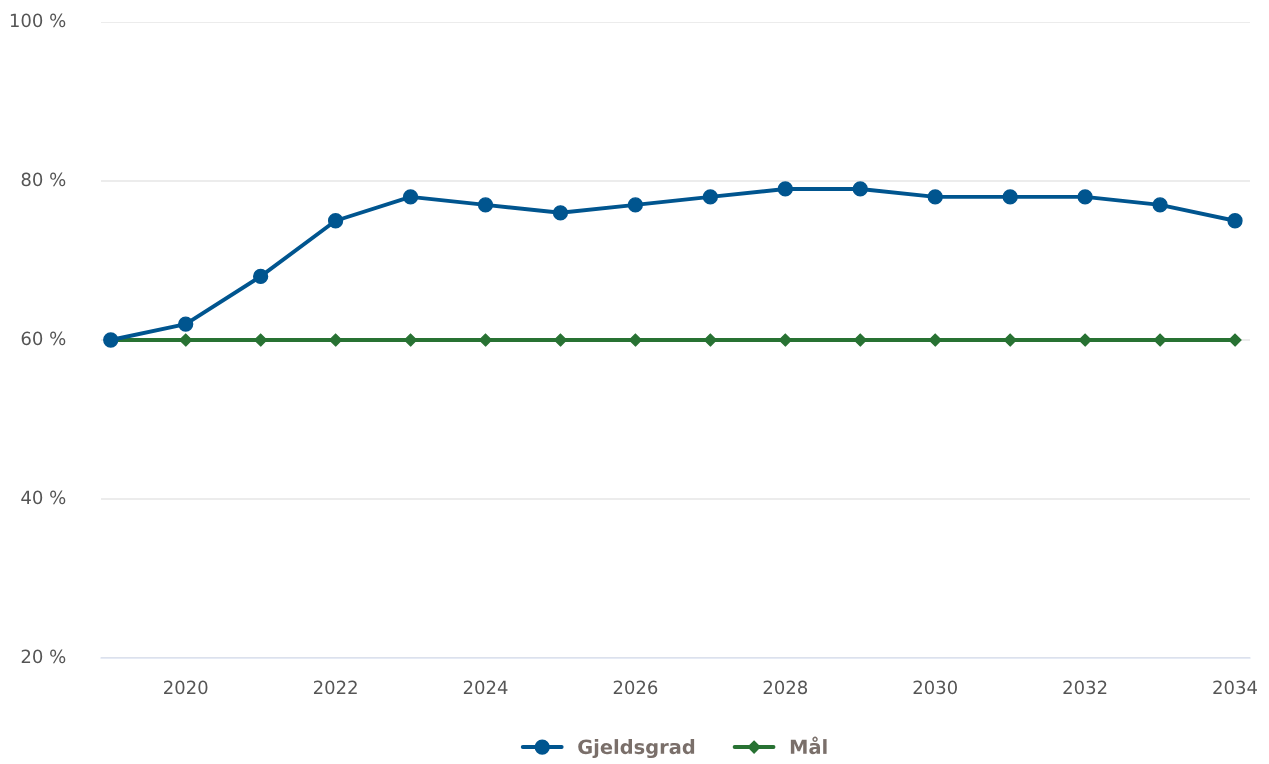 This screenshot has height=764, width=1269. I want to click on legend-label: Mål, so click(808, 745).